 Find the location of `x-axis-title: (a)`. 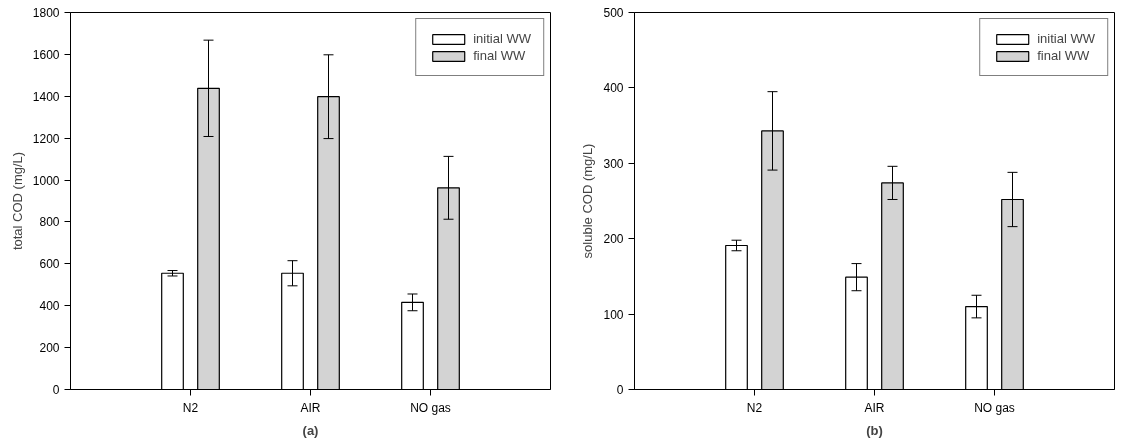

x-axis-title: (a) is located at coordinates (310, 430).